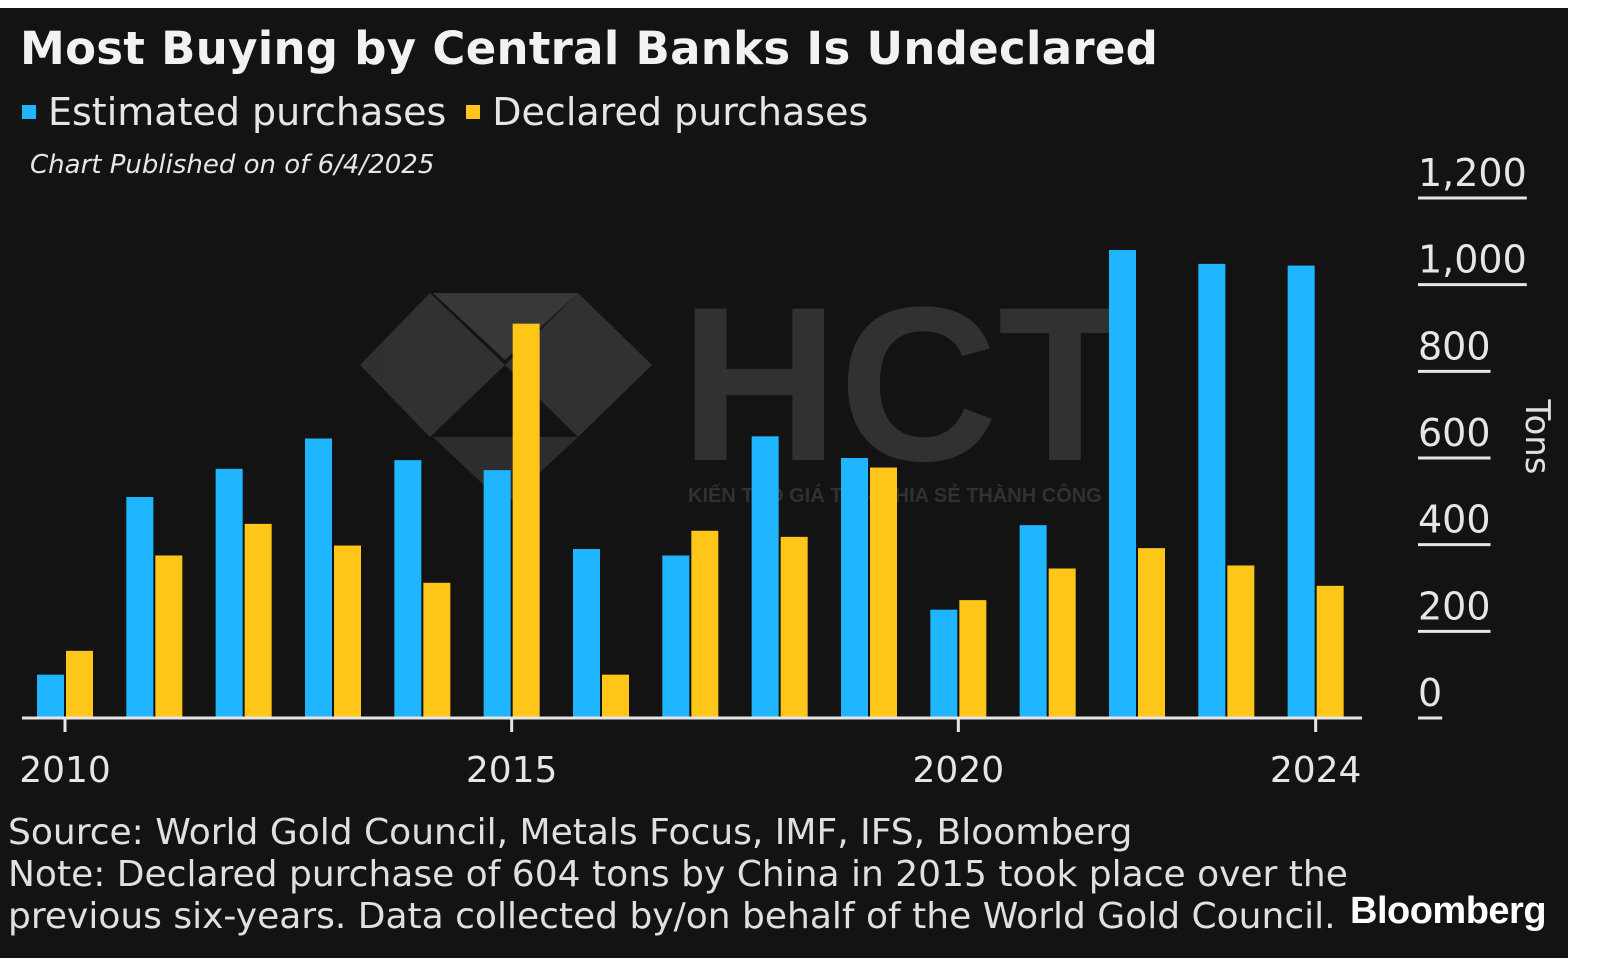  What do you see at coordinates (944, 663) in the screenshot?
I see `bar-estimated-2020` at bounding box center [944, 663].